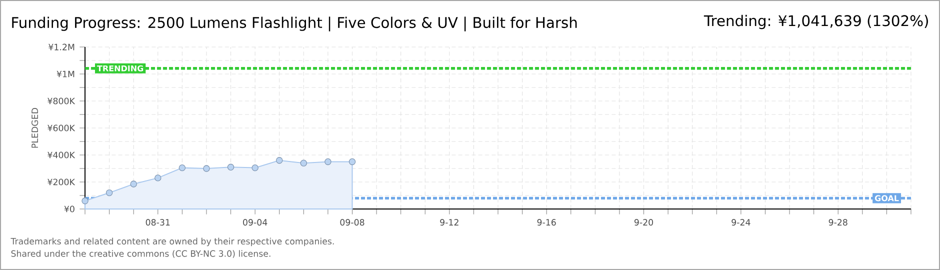 The width and height of the screenshot is (940, 270). What do you see at coordinates (62, 128) in the screenshot?
I see `y-tick-label: ¥600K` at bounding box center [62, 128].